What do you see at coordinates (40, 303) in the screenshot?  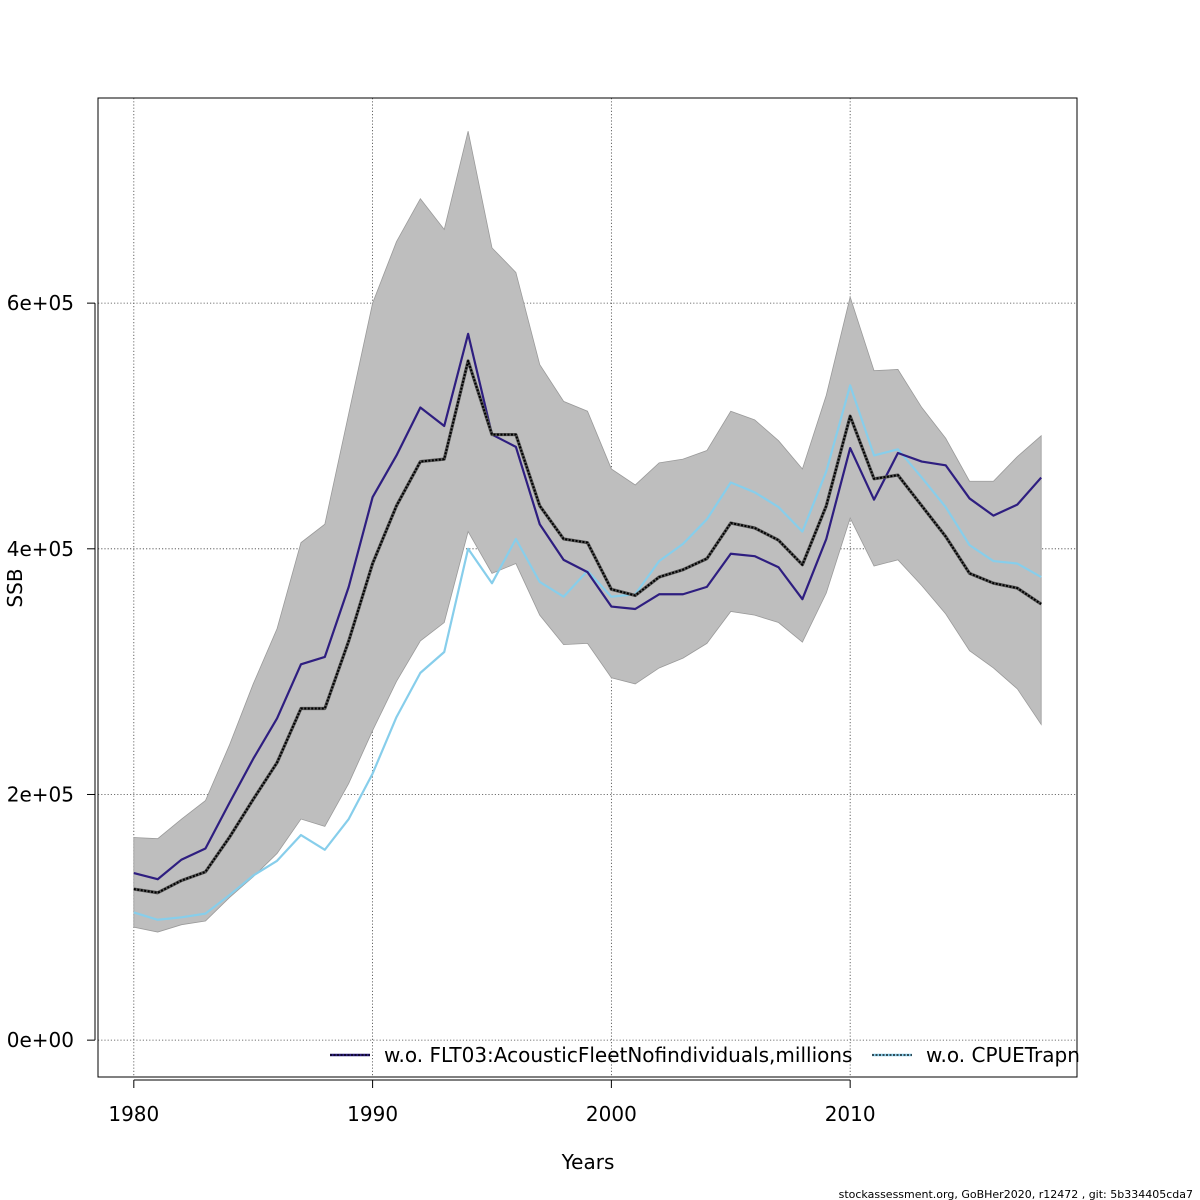 I see `y-tick-label-3: 6e+05` at bounding box center [40, 303].